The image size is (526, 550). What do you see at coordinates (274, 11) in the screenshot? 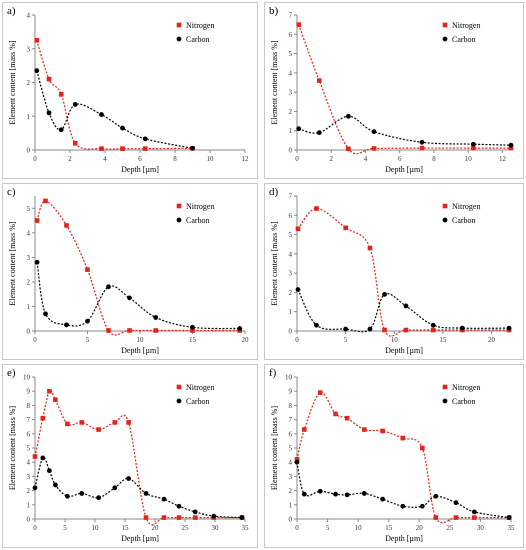
I see `panel-label: b)` at bounding box center [274, 11].